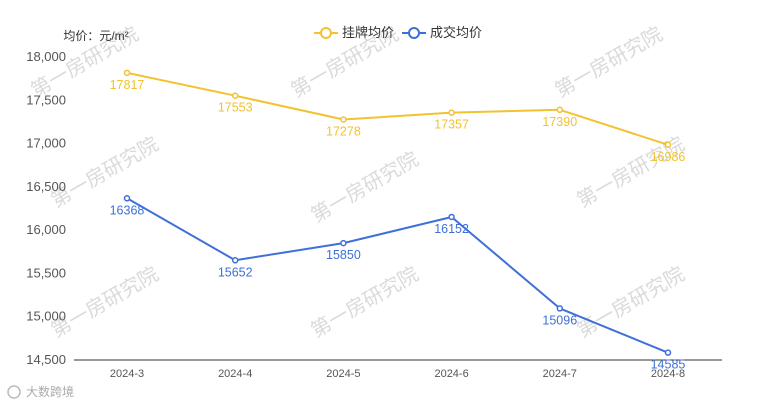 The height and width of the screenshot is (404, 775). What do you see at coordinates (46, 229) in the screenshot?
I see `y-tick-label: 16,000` at bounding box center [46, 229].